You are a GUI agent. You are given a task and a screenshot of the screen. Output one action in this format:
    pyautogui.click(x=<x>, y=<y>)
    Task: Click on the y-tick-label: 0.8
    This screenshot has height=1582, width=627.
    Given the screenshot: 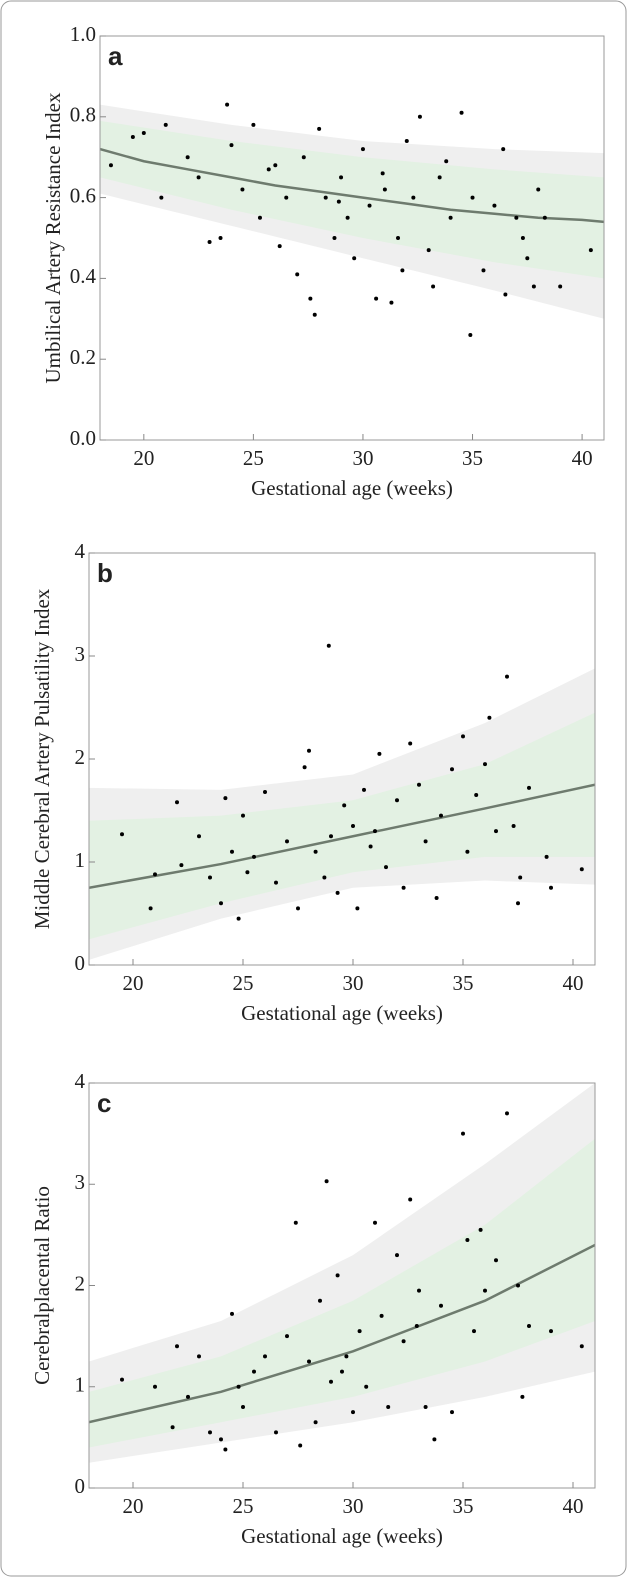 What is the action you would take?
    pyautogui.click(x=83, y=115)
    